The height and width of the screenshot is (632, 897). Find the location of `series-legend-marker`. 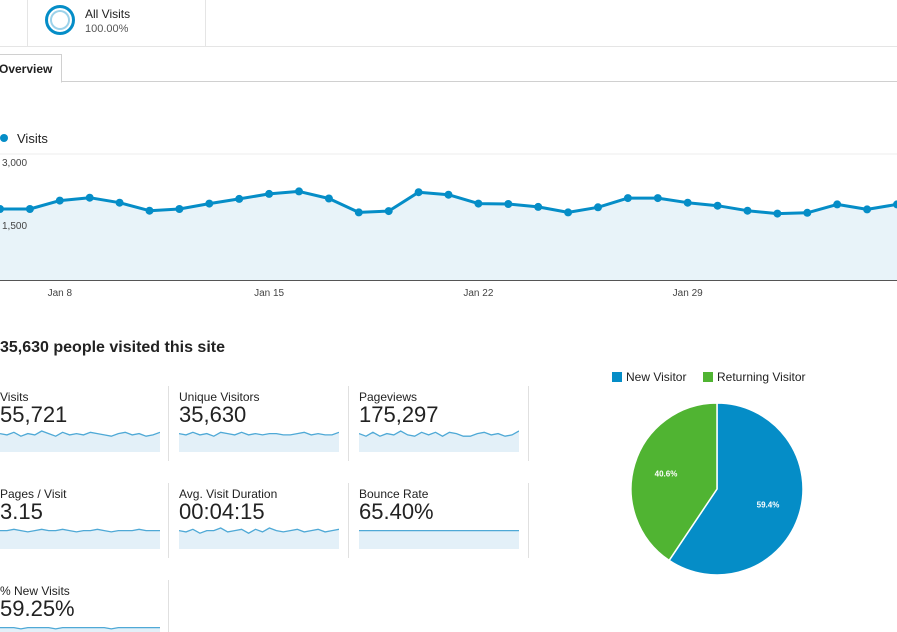

series-legend-marker is located at coordinates (4, 138).